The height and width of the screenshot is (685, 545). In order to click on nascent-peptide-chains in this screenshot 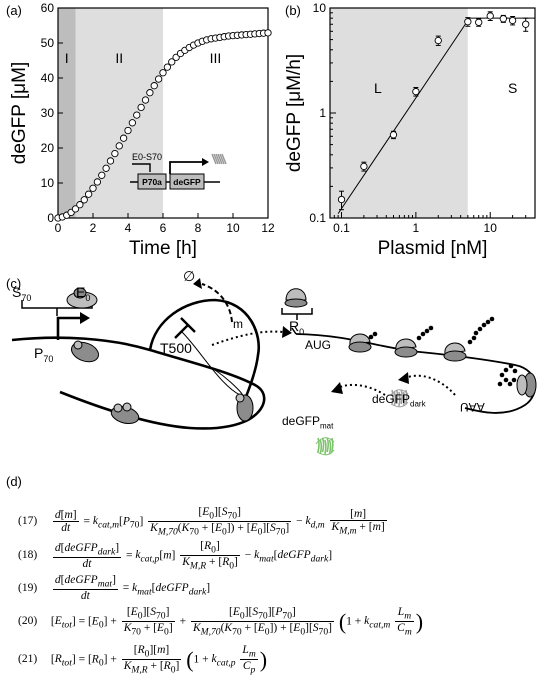, I will do `click(443, 351)`.